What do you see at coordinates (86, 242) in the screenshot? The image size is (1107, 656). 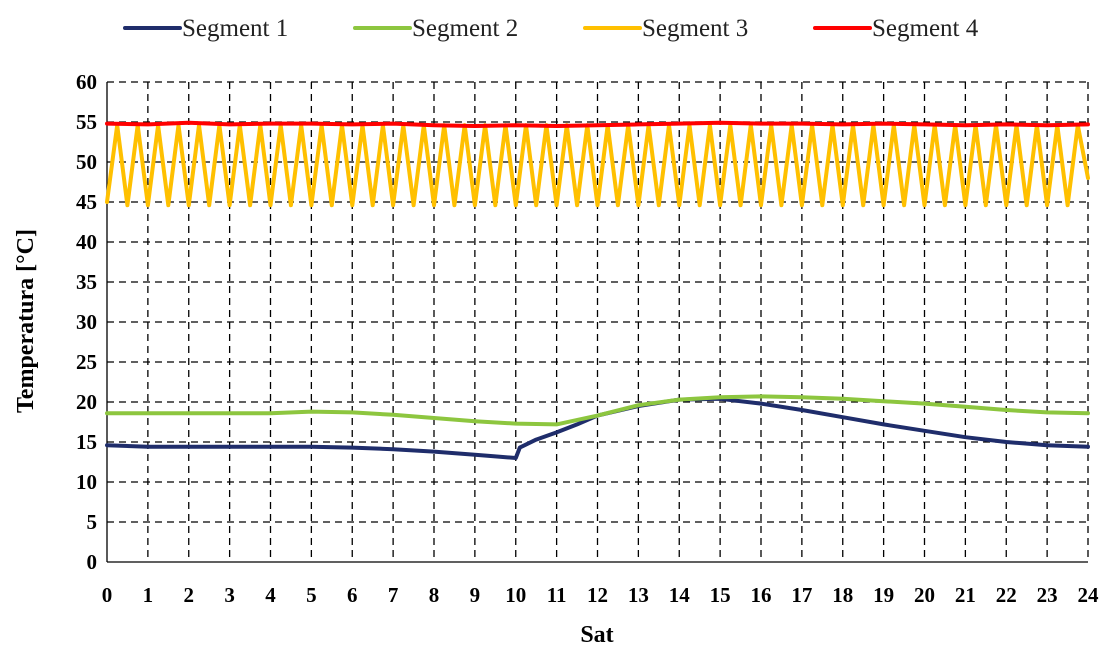 I see `y-tick-label: 40` at bounding box center [86, 242].